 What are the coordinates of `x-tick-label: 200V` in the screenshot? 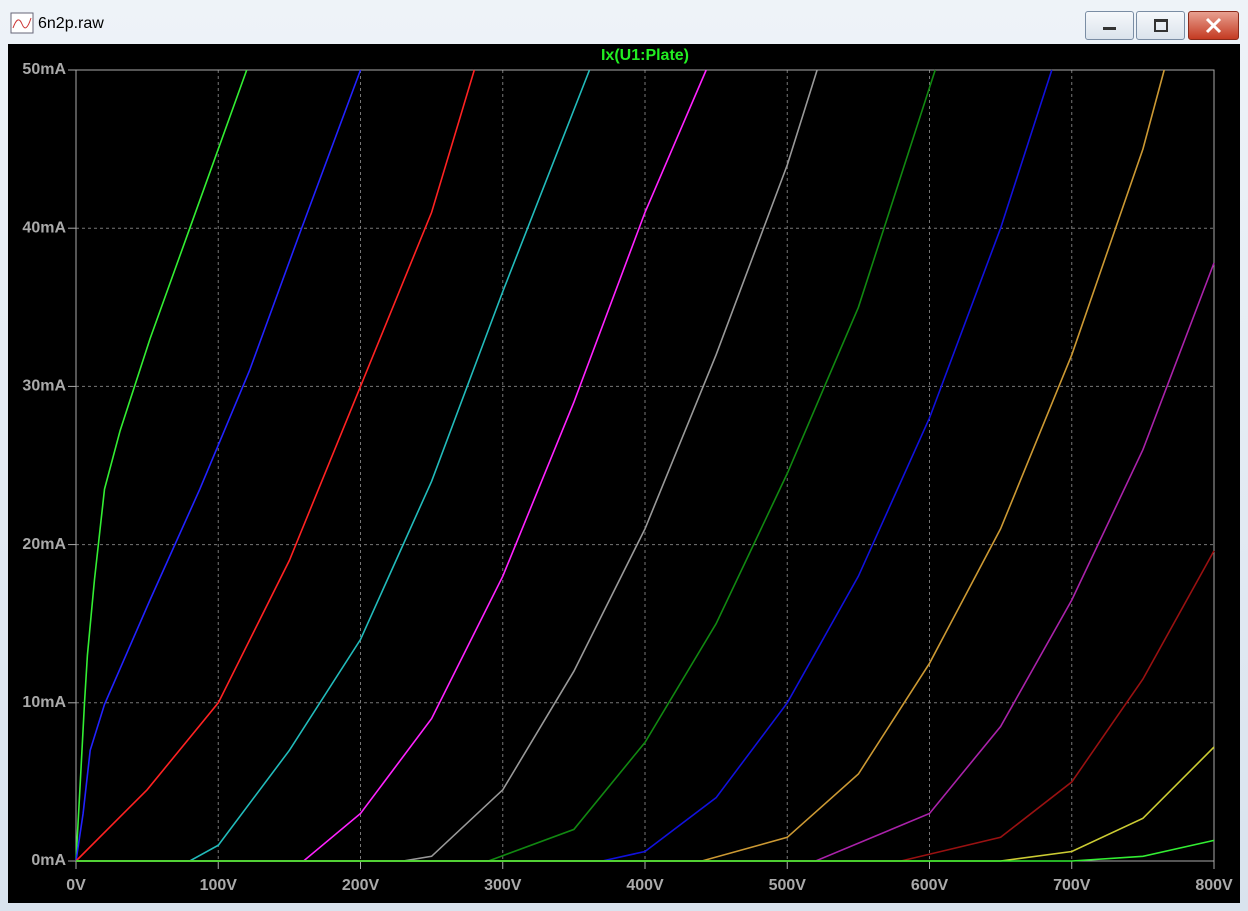 It's located at (361, 885).